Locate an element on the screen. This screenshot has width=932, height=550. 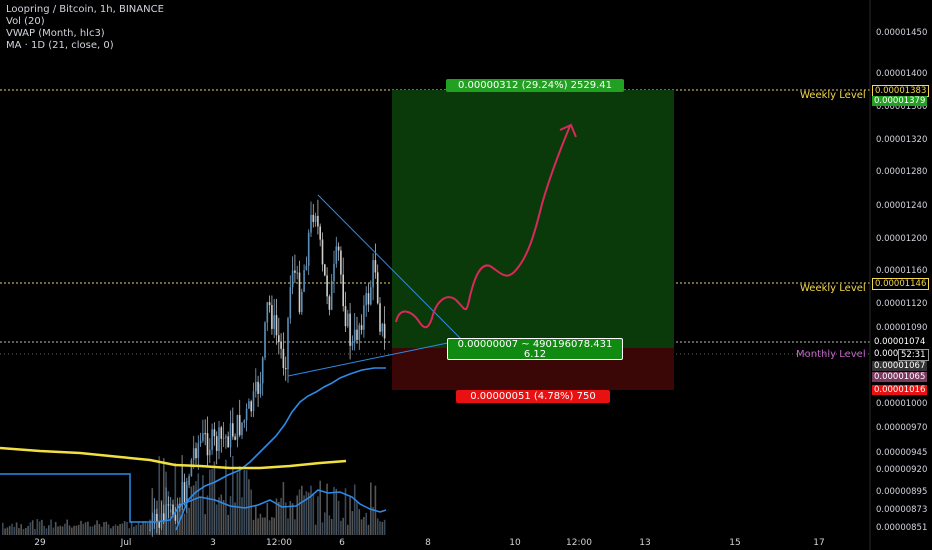
price-tick-label: 0.00001360 is located at coordinates (902, 107).